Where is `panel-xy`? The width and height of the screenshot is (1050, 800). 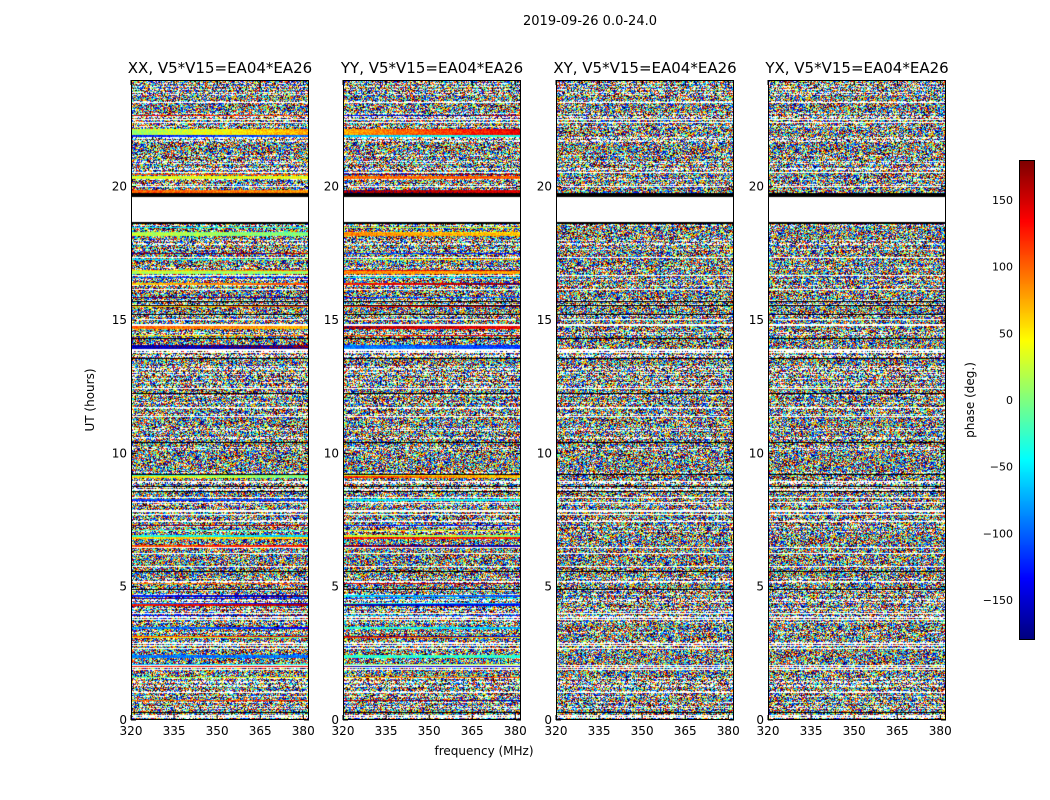 panel-xy is located at coordinates (645, 400).